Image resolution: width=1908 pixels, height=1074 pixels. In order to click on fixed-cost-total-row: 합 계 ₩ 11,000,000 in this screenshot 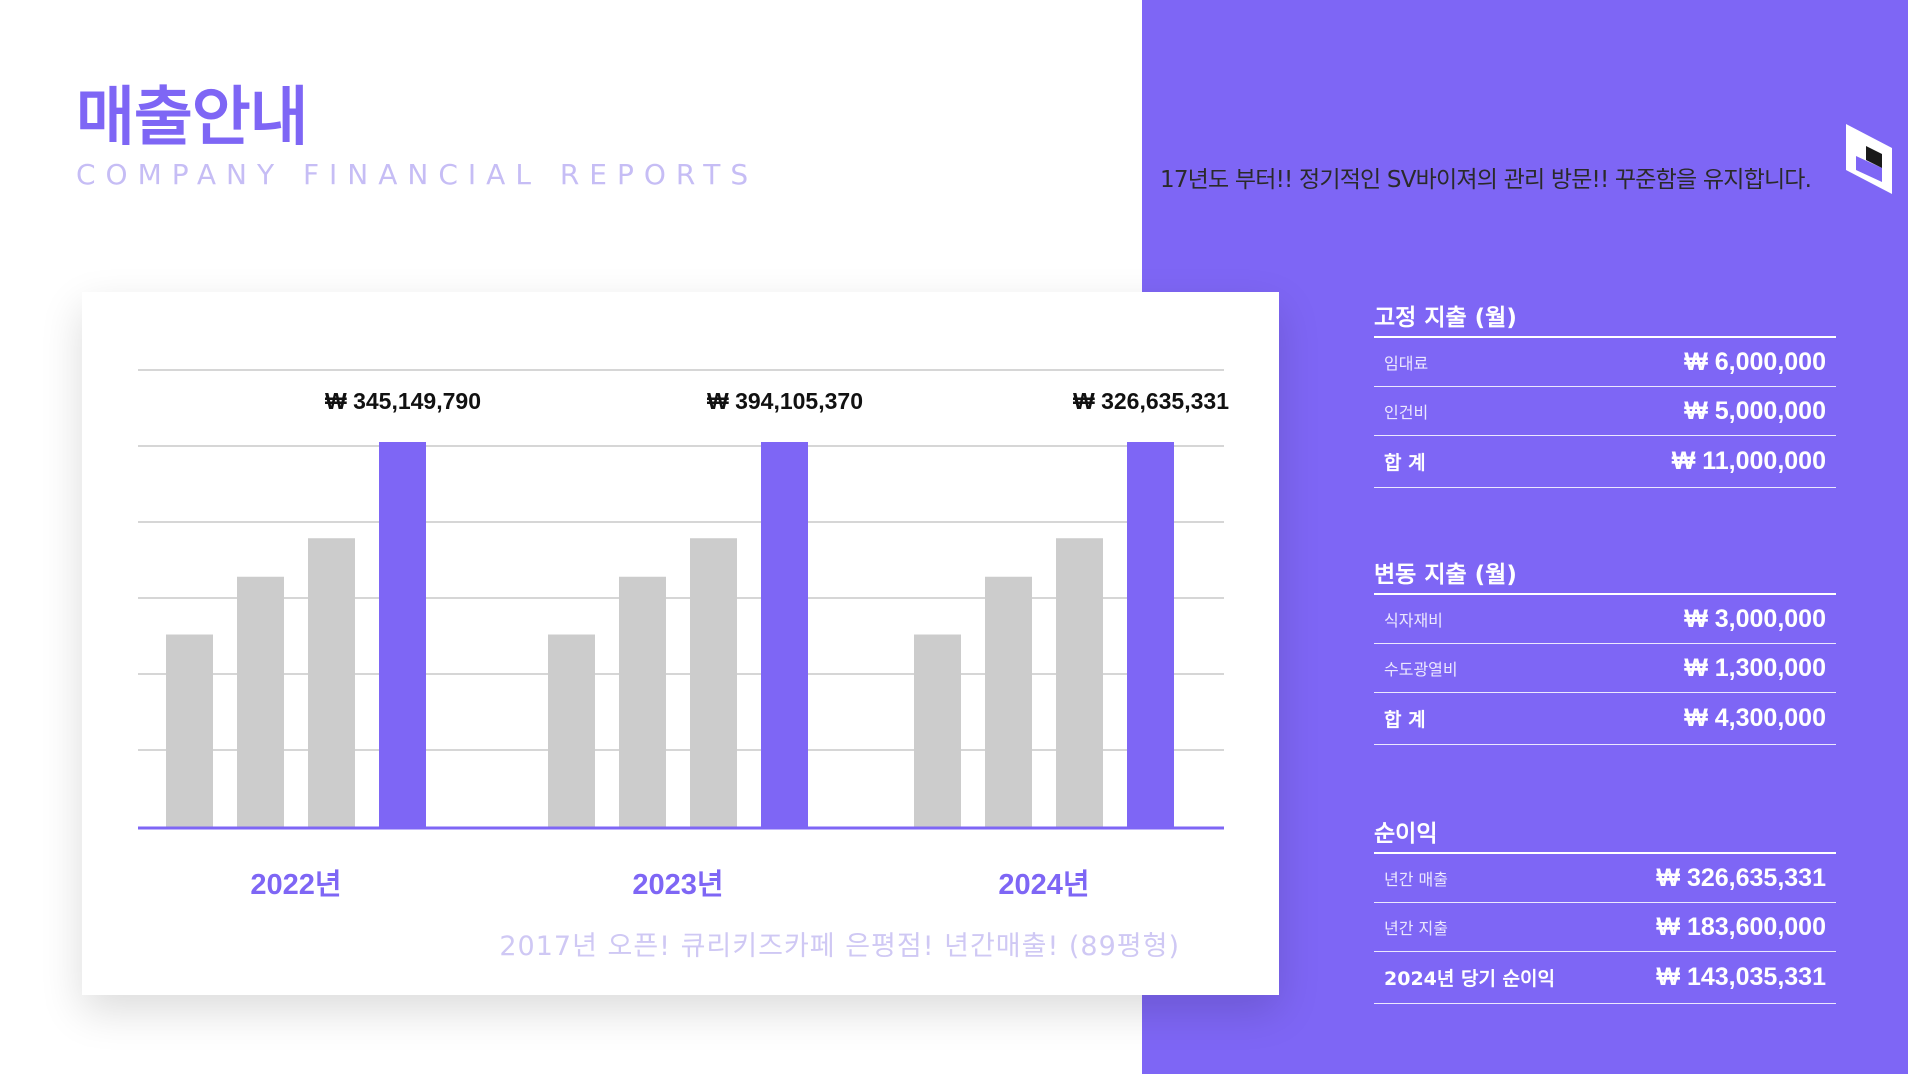, I will do `click(1605, 462)`.